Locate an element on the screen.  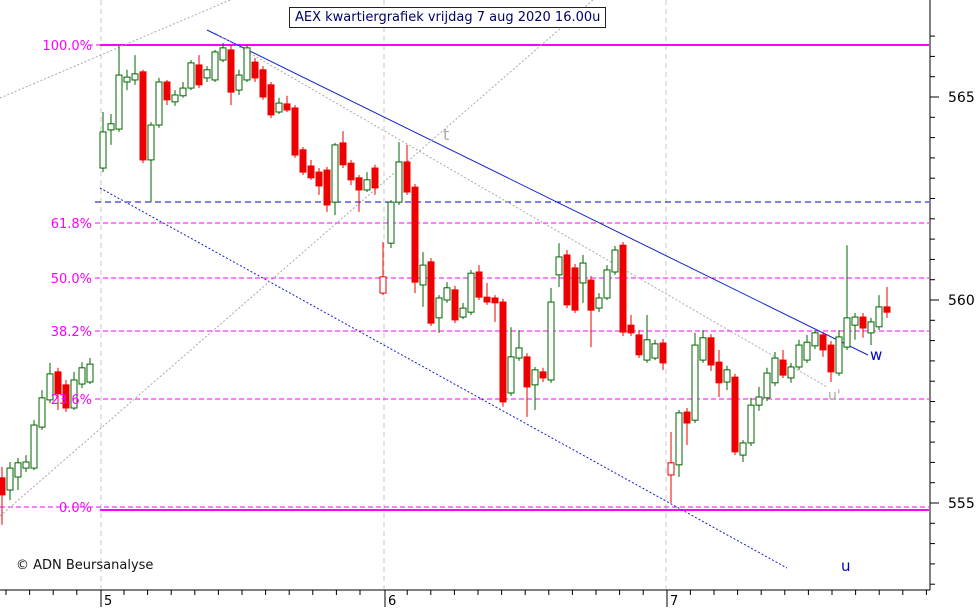
day-axis-label: 6 is located at coordinates (392, 601).